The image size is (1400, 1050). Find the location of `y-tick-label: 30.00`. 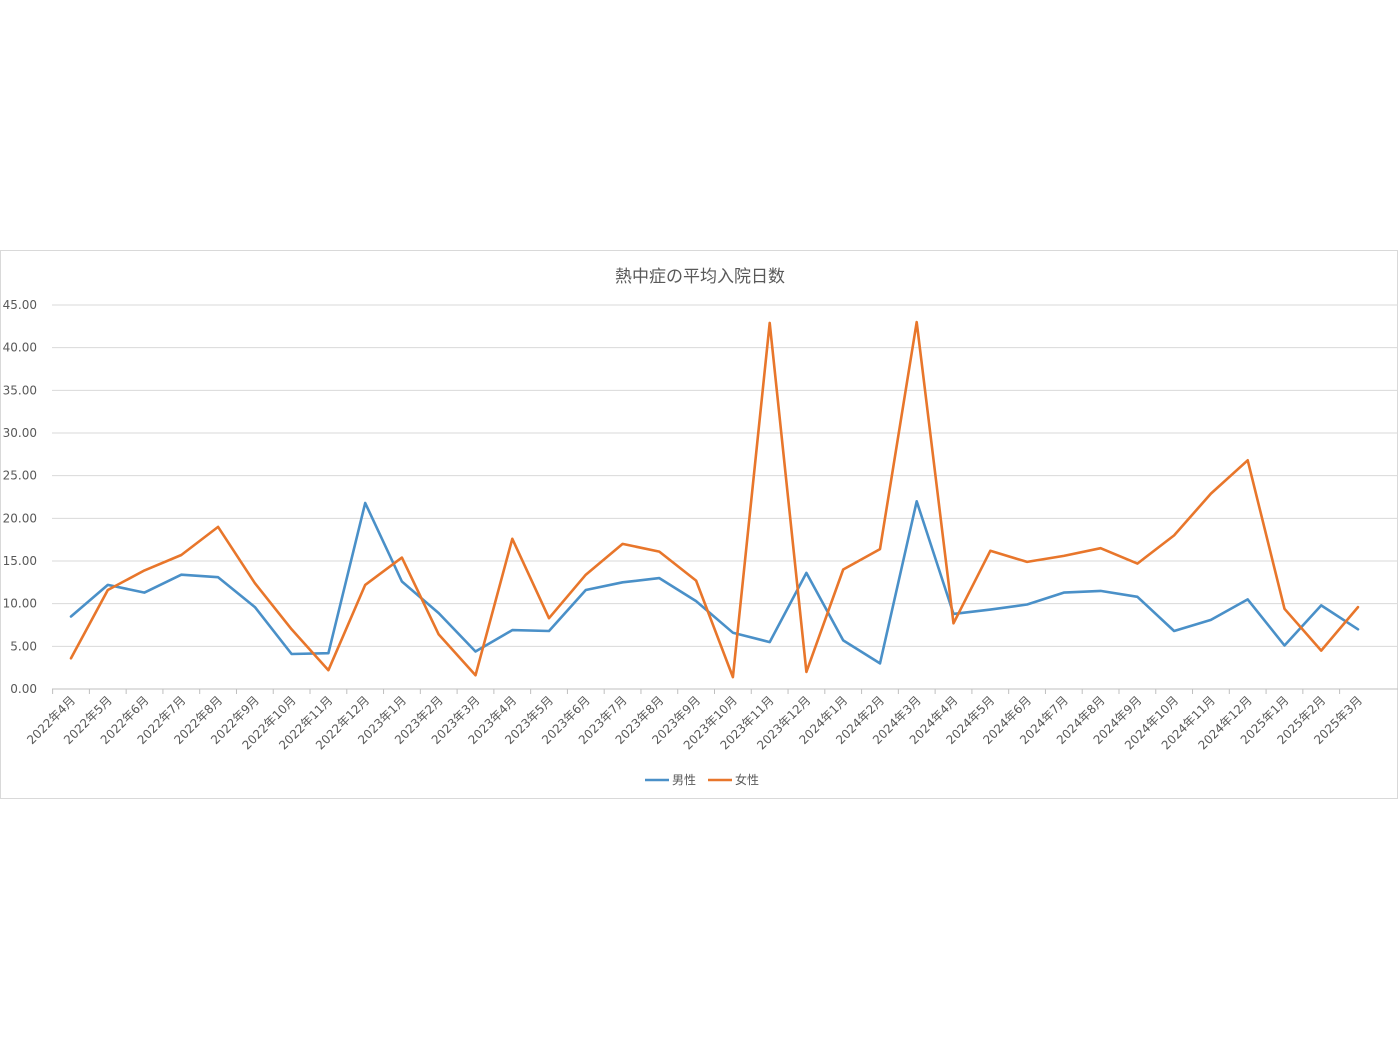

y-tick-label: 30.00 is located at coordinates (20, 433).